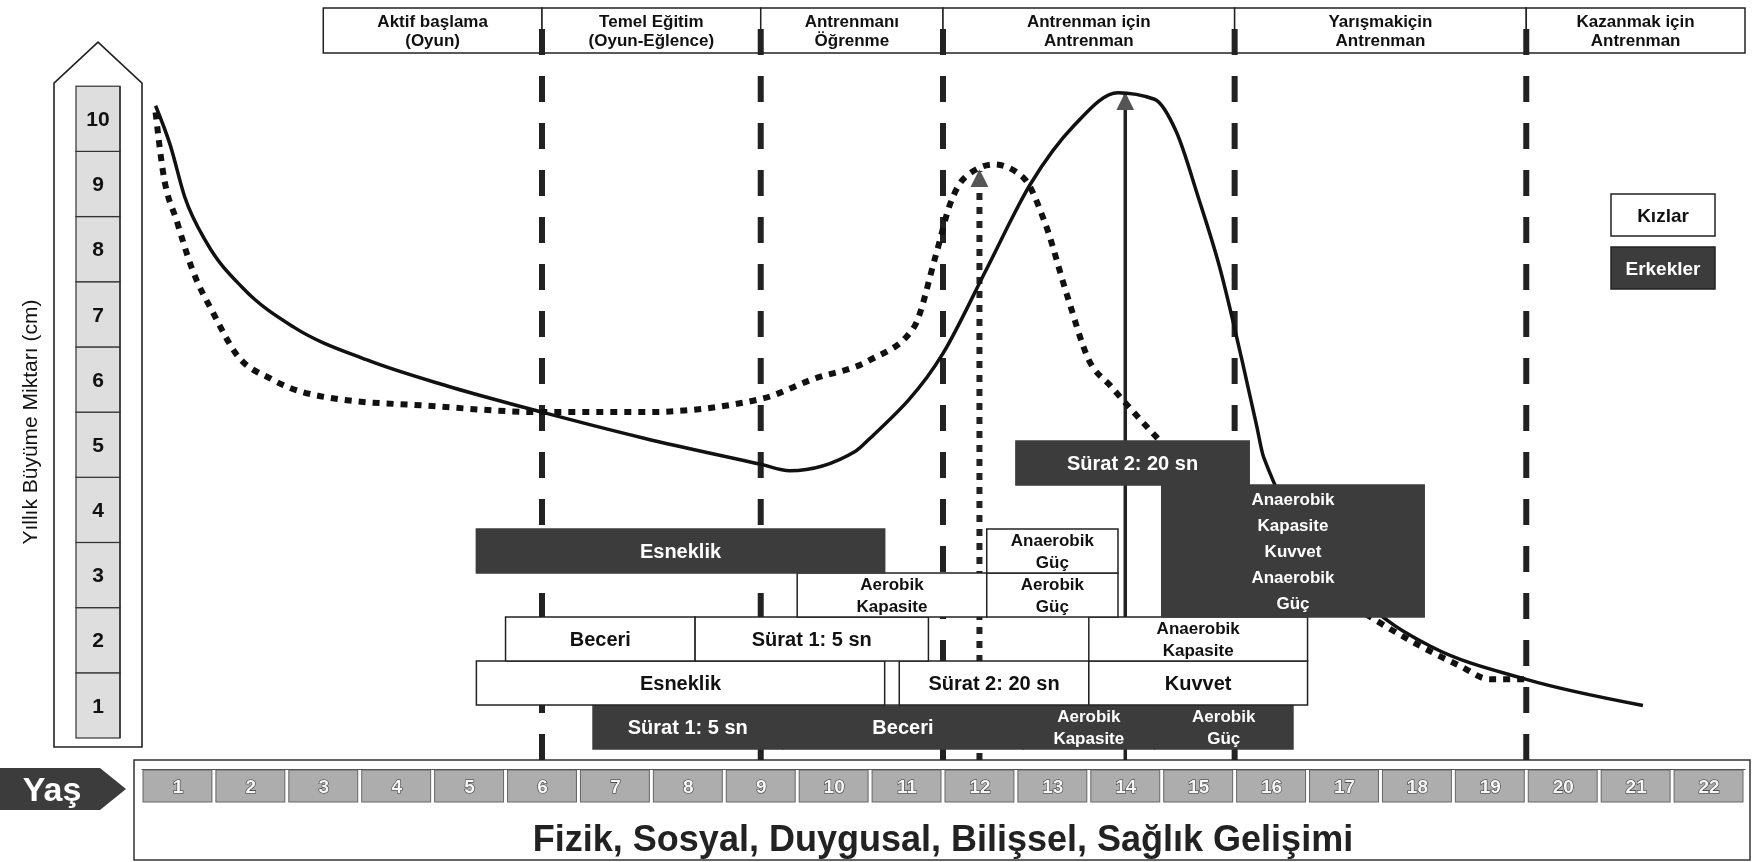 The image size is (1752, 862). I want to click on y-tick-label: 6, so click(98, 379).